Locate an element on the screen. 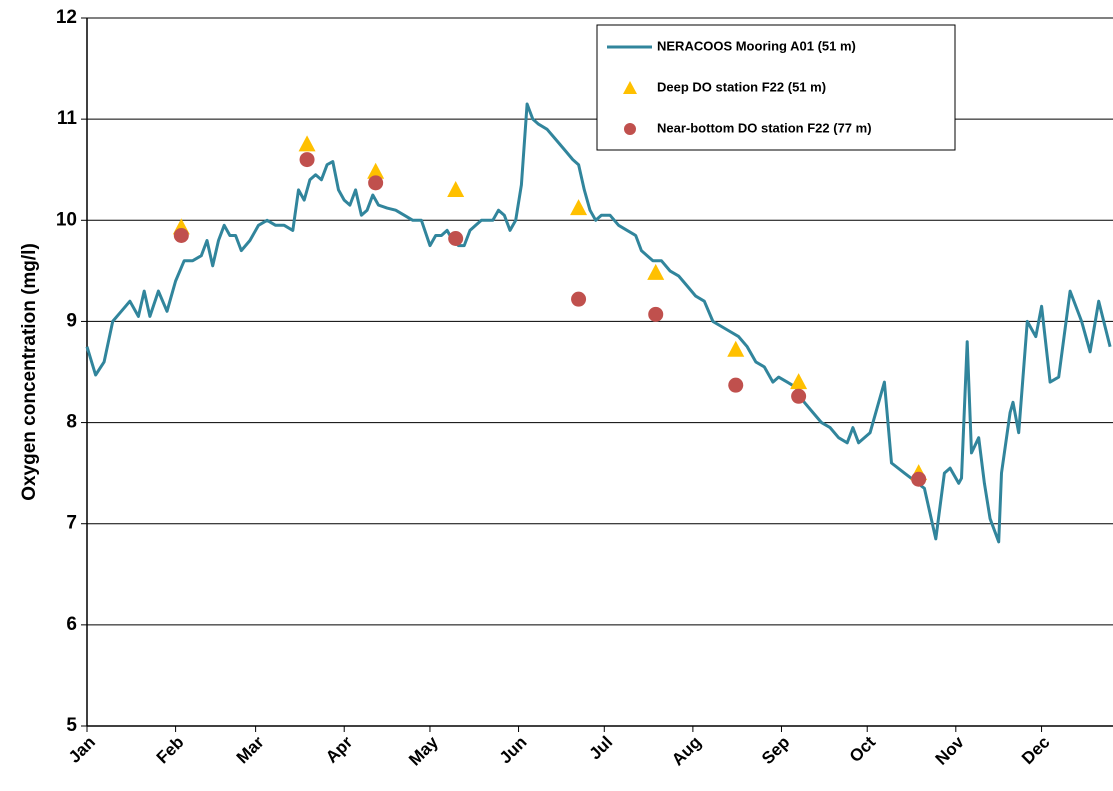  y-tick-label: 12 is located at coordinates (66, 17).